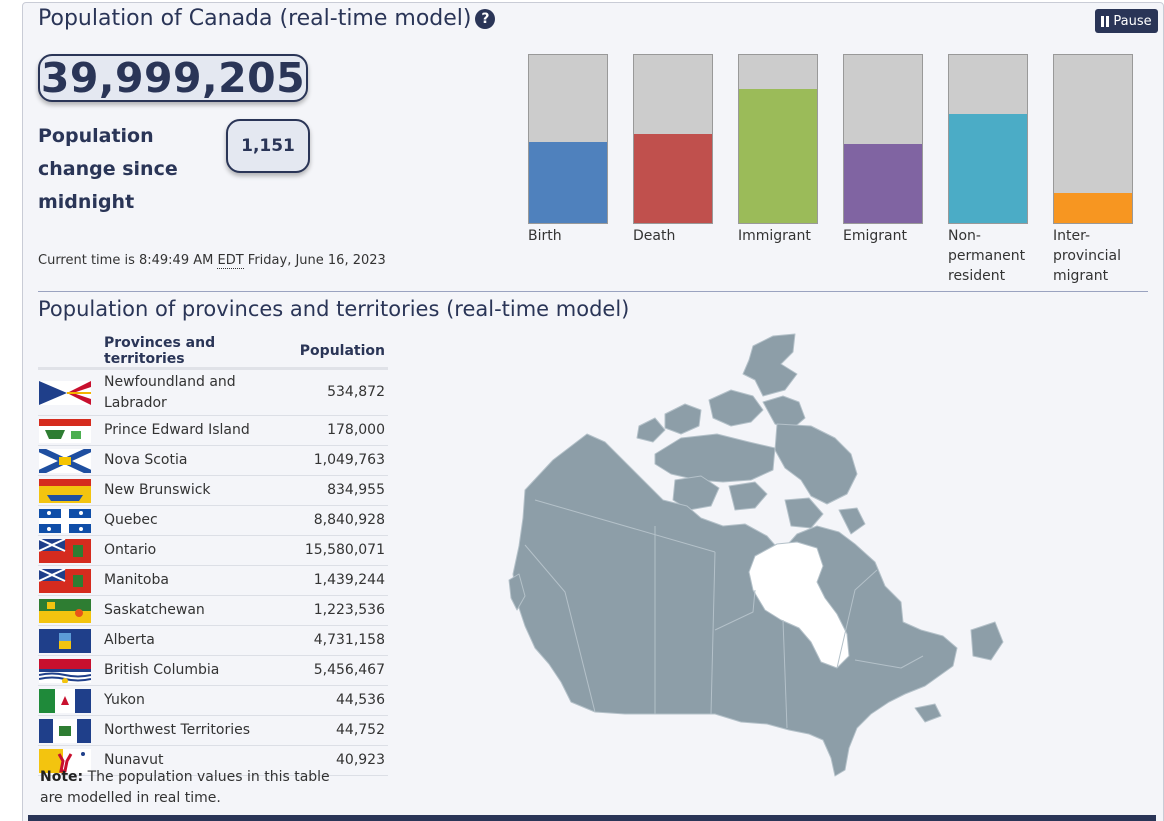  What do you see at coordinates (341, 352) in the screenshot?
I see `population-column-header: Population` at bounding box center [341, 352].